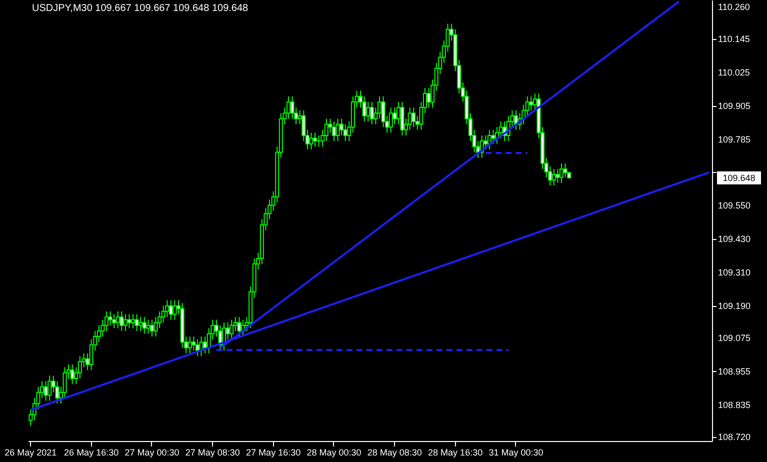 Image resolution: width=767 pixels, height=462 pixels. What do you see at coordinates (734, 272) in the screenshot?
I see `y-tick-label: 109.310` at bounding box center [734, 272].